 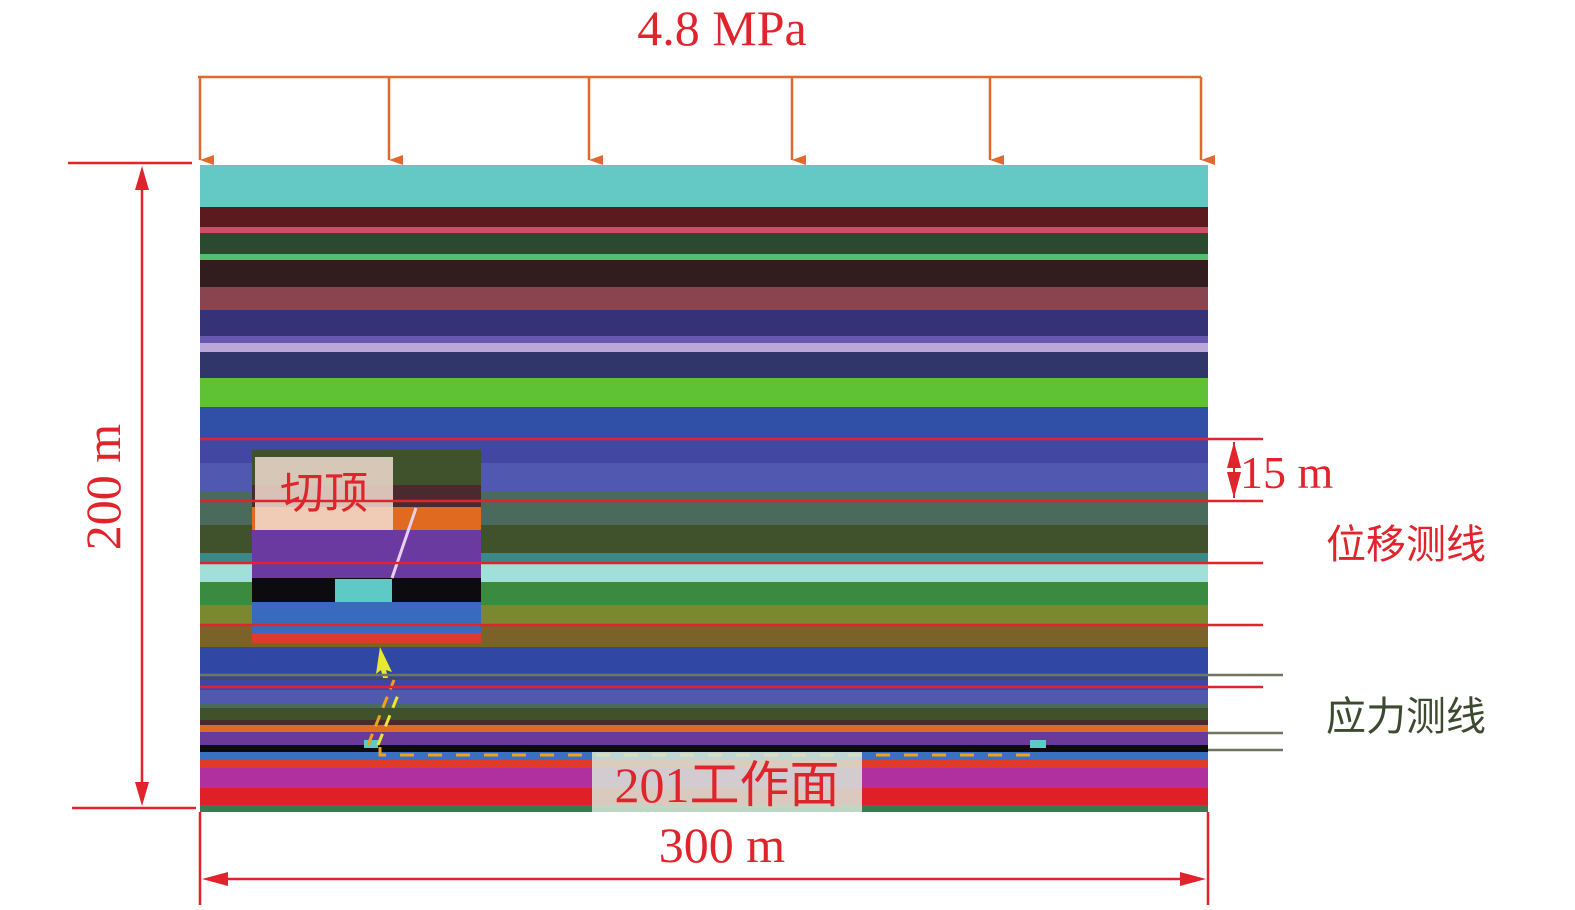 I want to click on cut-line, so click(x=404, y=543).